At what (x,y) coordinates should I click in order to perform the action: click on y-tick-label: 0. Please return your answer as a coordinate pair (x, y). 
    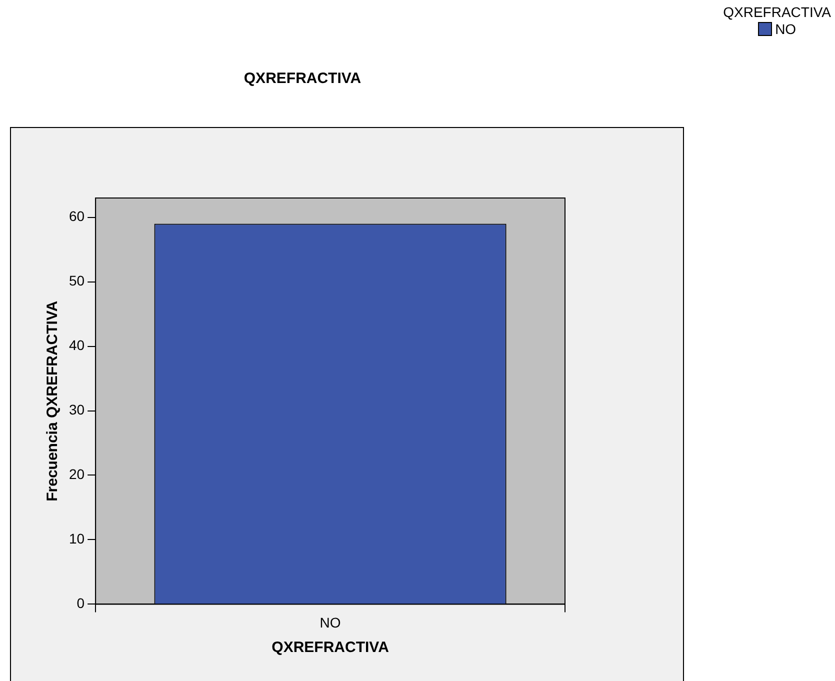
    Looking at the image, I should click on (80, 603).